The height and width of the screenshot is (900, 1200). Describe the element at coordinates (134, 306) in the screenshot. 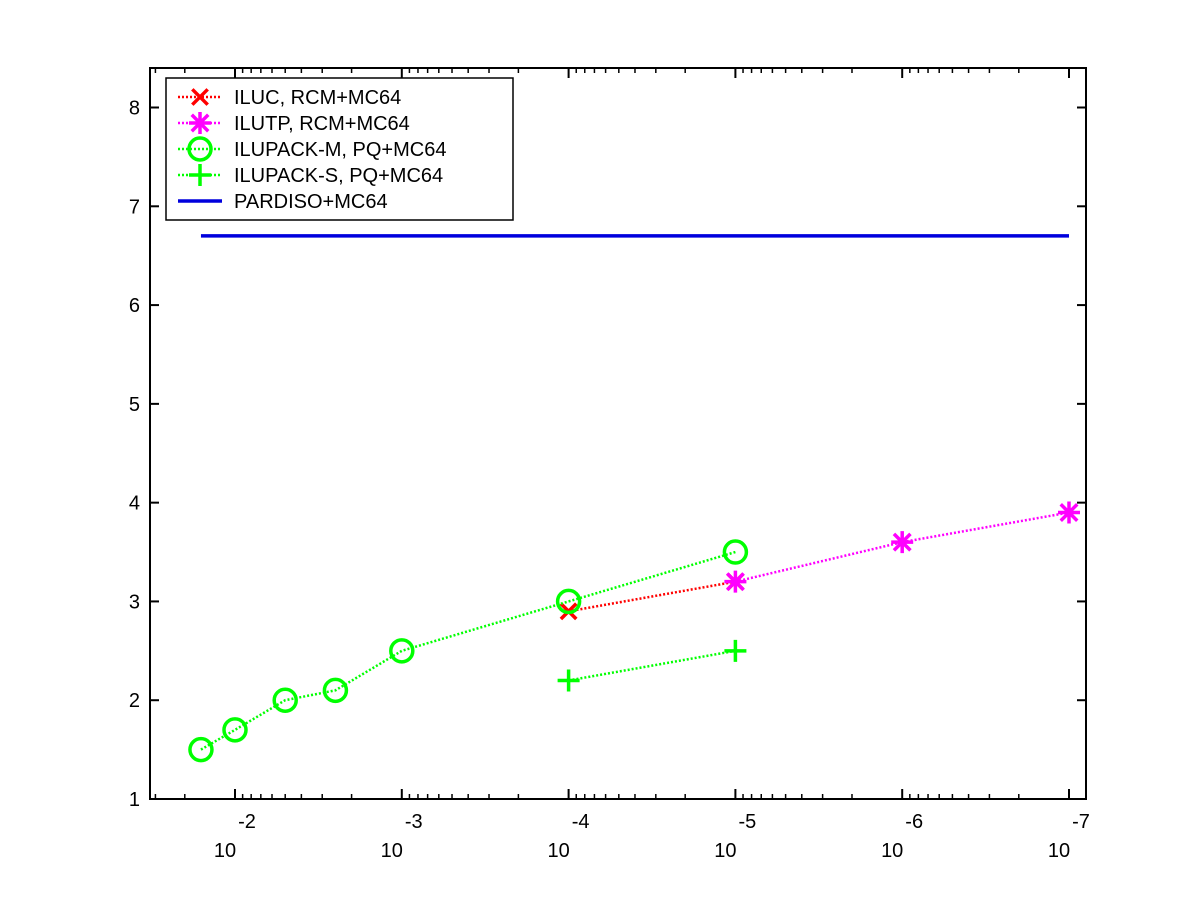

I see `y-tick-label: 6` at that location.